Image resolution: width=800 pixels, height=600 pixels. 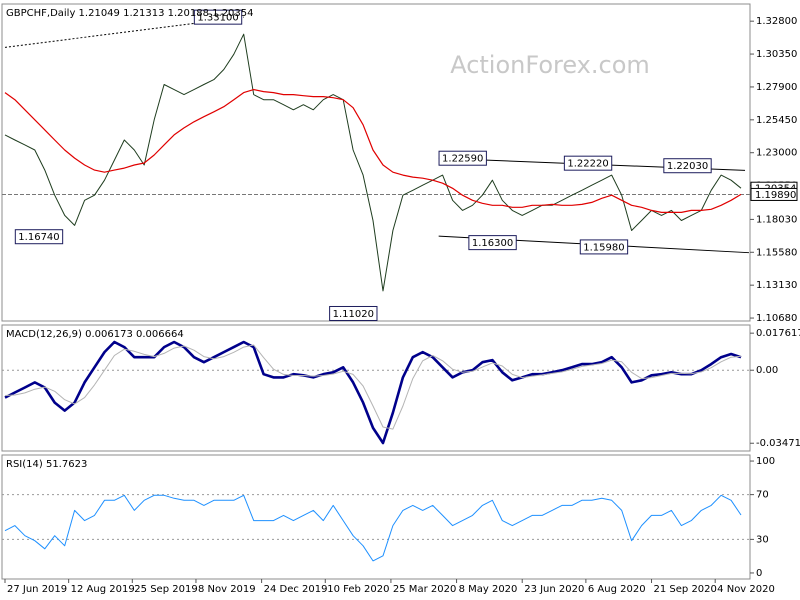 What do you see at coordinates (617, 589) in the screenshot?
I see `x-tick-label: 6 Aug 2020` at bounding box center [617, 589].